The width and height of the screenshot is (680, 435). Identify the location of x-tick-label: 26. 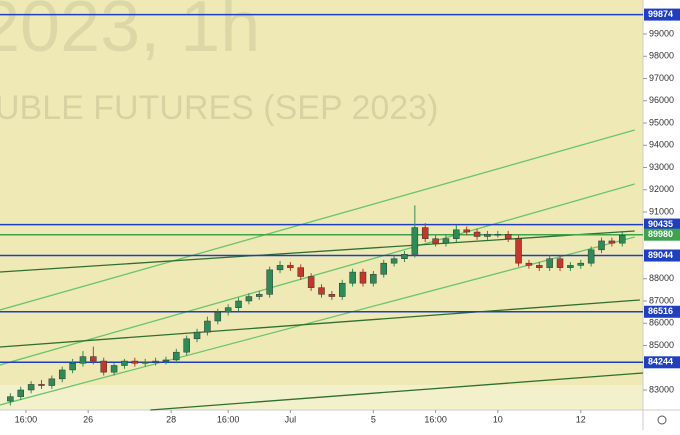
(88, 419).